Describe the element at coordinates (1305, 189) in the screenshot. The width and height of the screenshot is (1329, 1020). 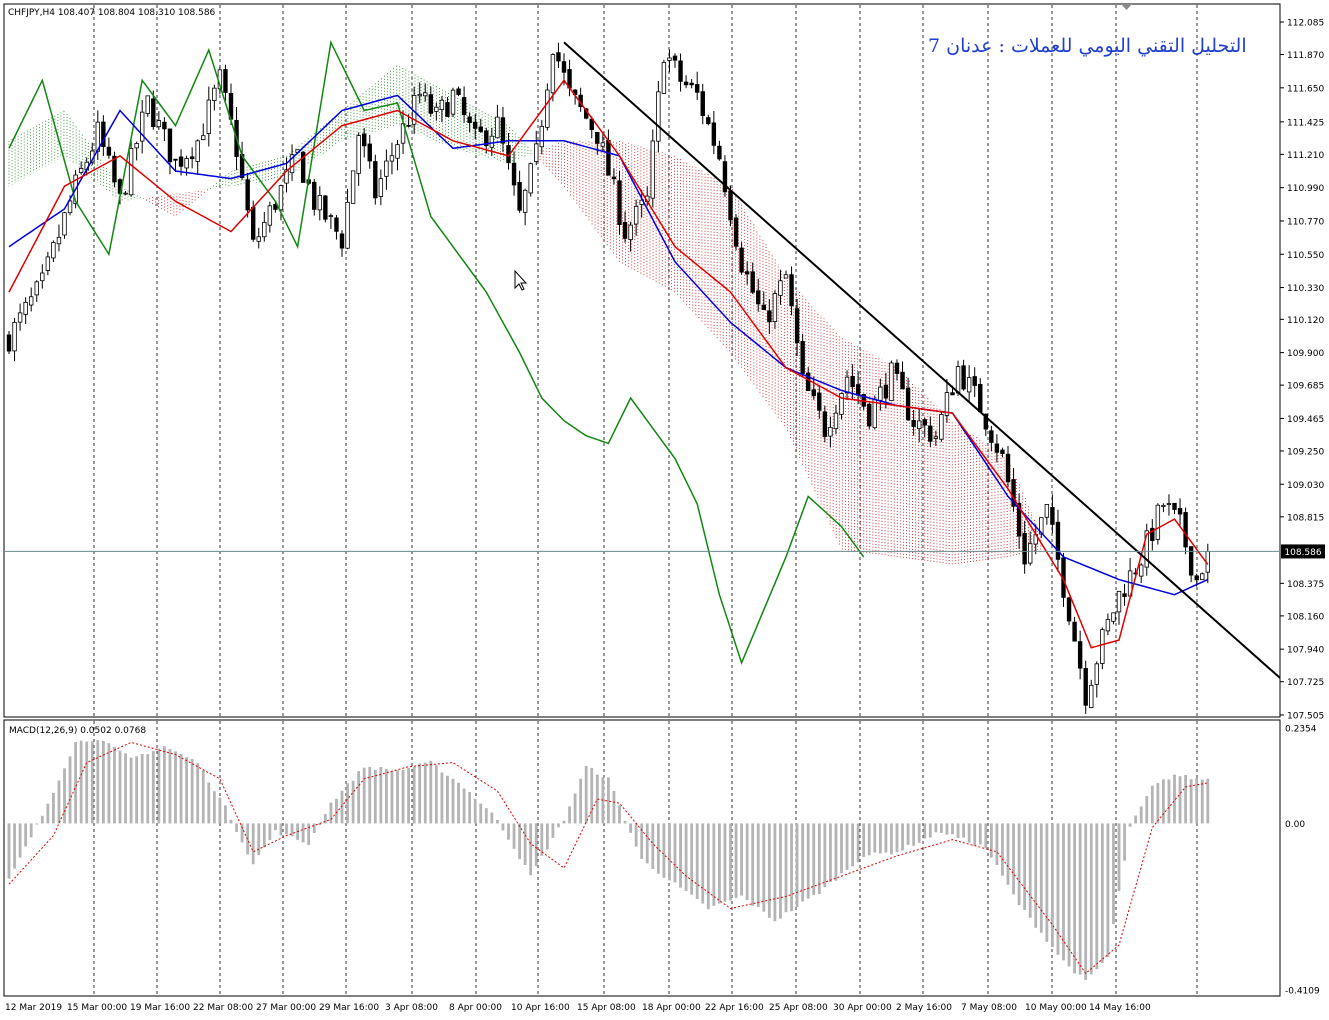
I see `y-tick-label: 110.990` at that location.